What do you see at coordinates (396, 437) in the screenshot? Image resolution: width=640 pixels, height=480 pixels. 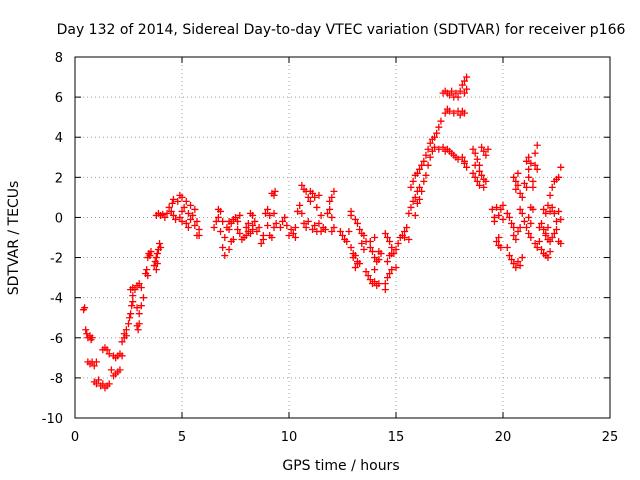 I see `x-tick-label: 15` at bounding box center [396, 437].